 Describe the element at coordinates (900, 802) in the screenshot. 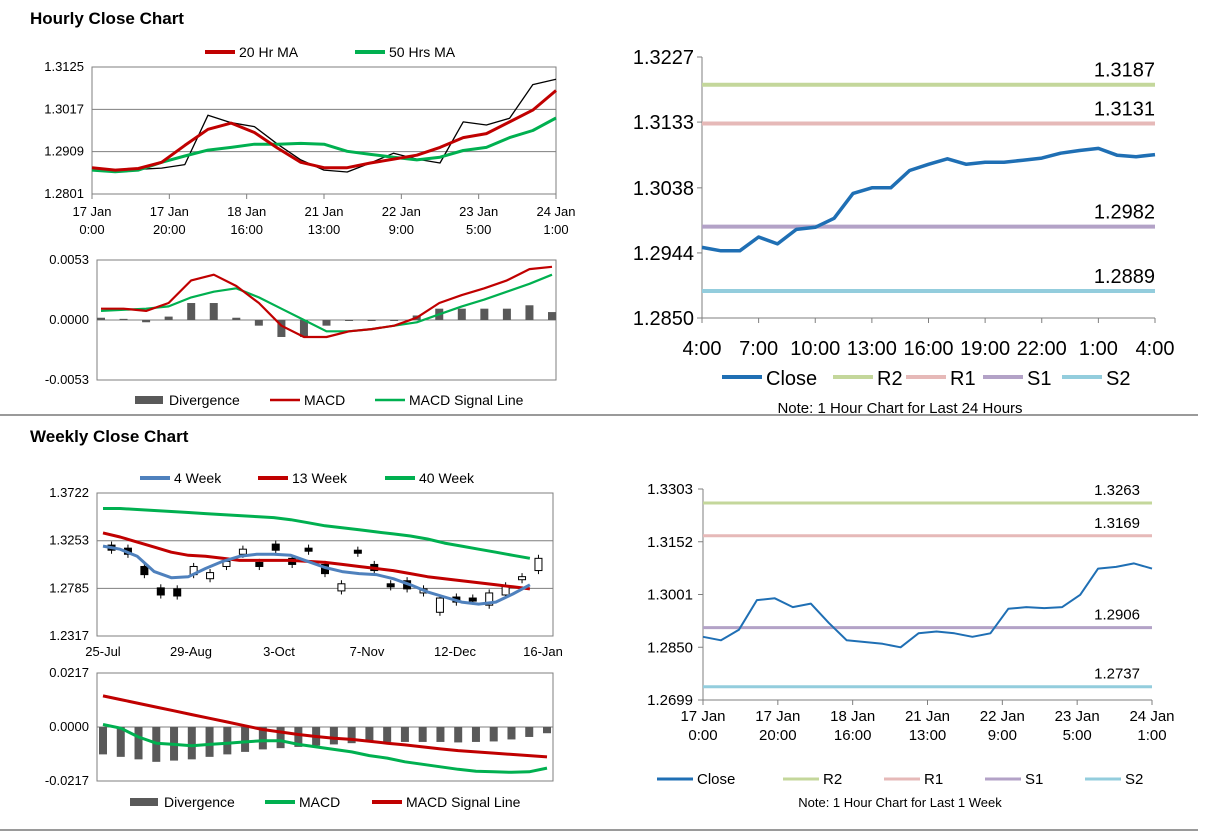

I see `close1w-note: Note: 1 Hour Chart for Last 1 Week` at that location.